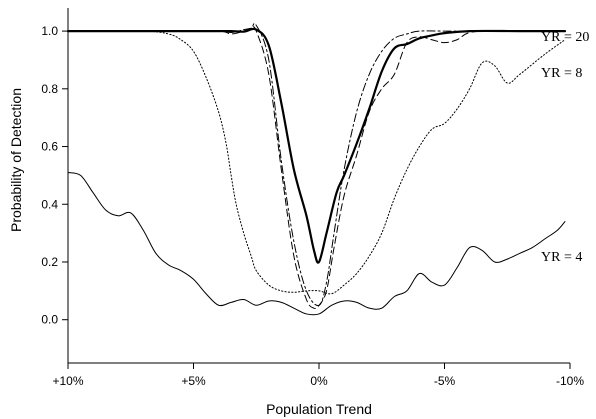 The height and width of the screenshot is (419, 596). Describe the element at coordinates (193, 381) in the screenshot. I see `x-tick-label: +5%` at that location.